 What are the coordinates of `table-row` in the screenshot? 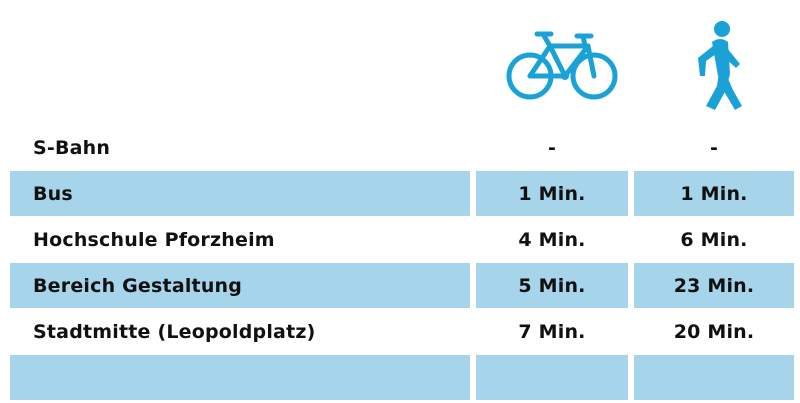 It's located at (400, 377).